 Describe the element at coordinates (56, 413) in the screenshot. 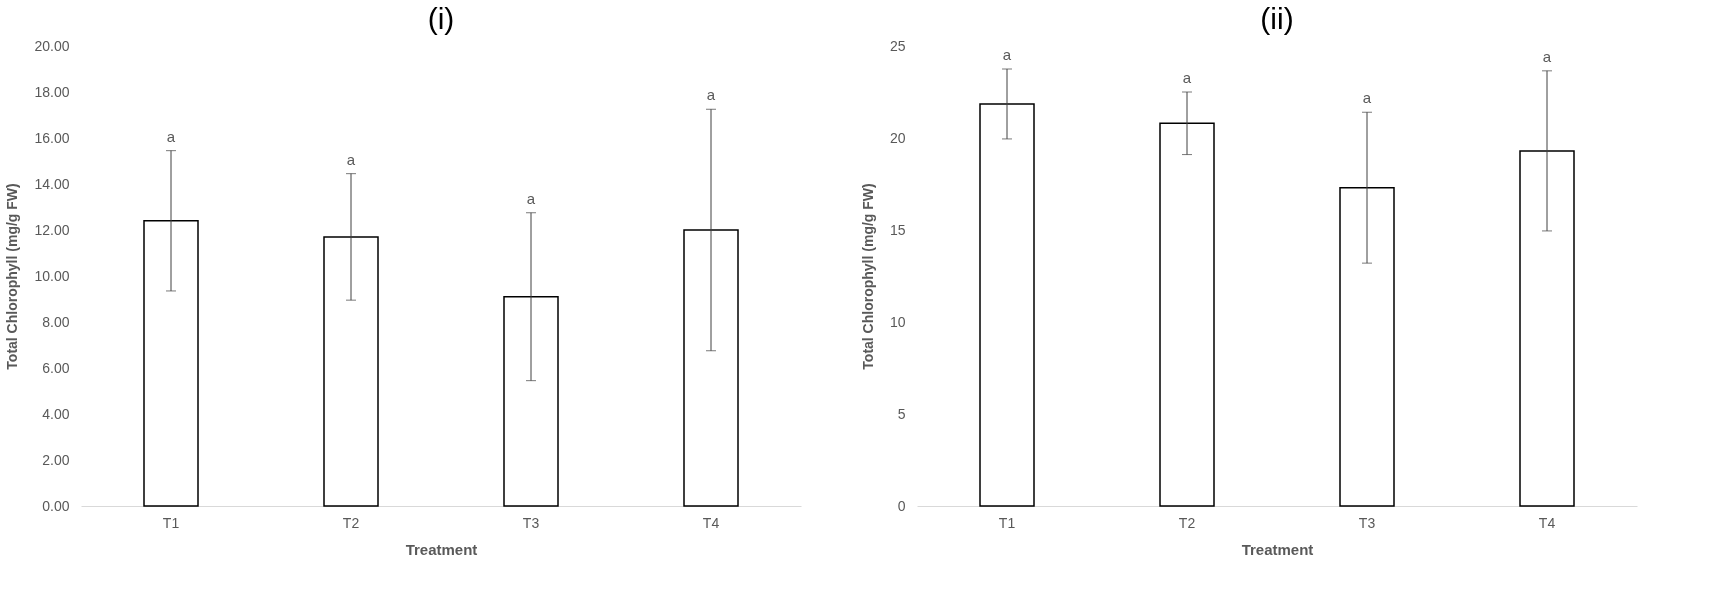

I see `y-tick-label: 4.00` at that location.